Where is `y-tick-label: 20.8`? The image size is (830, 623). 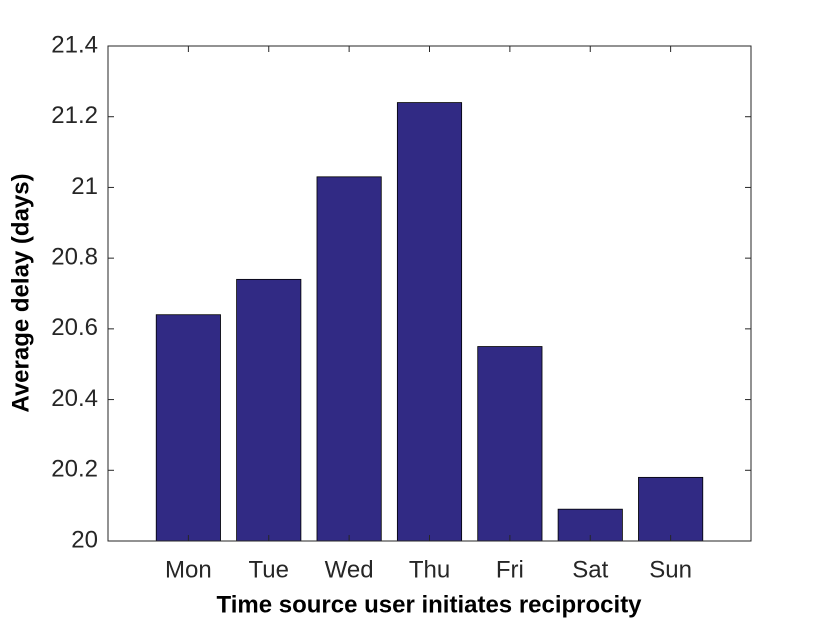 y-tick-label: 20.8 is located at coordinates (74, 256).